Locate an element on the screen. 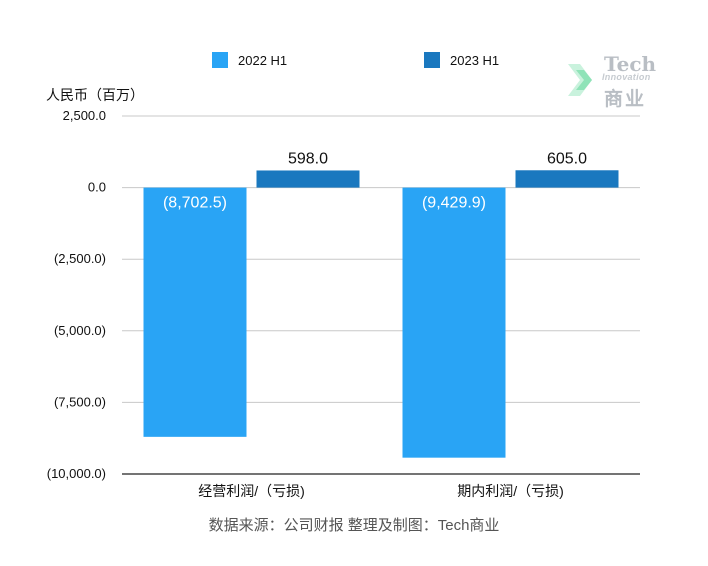 This screenshot has width=708, height=566. legend-swatch-2023-h1 is located at coordinates (432, 60).